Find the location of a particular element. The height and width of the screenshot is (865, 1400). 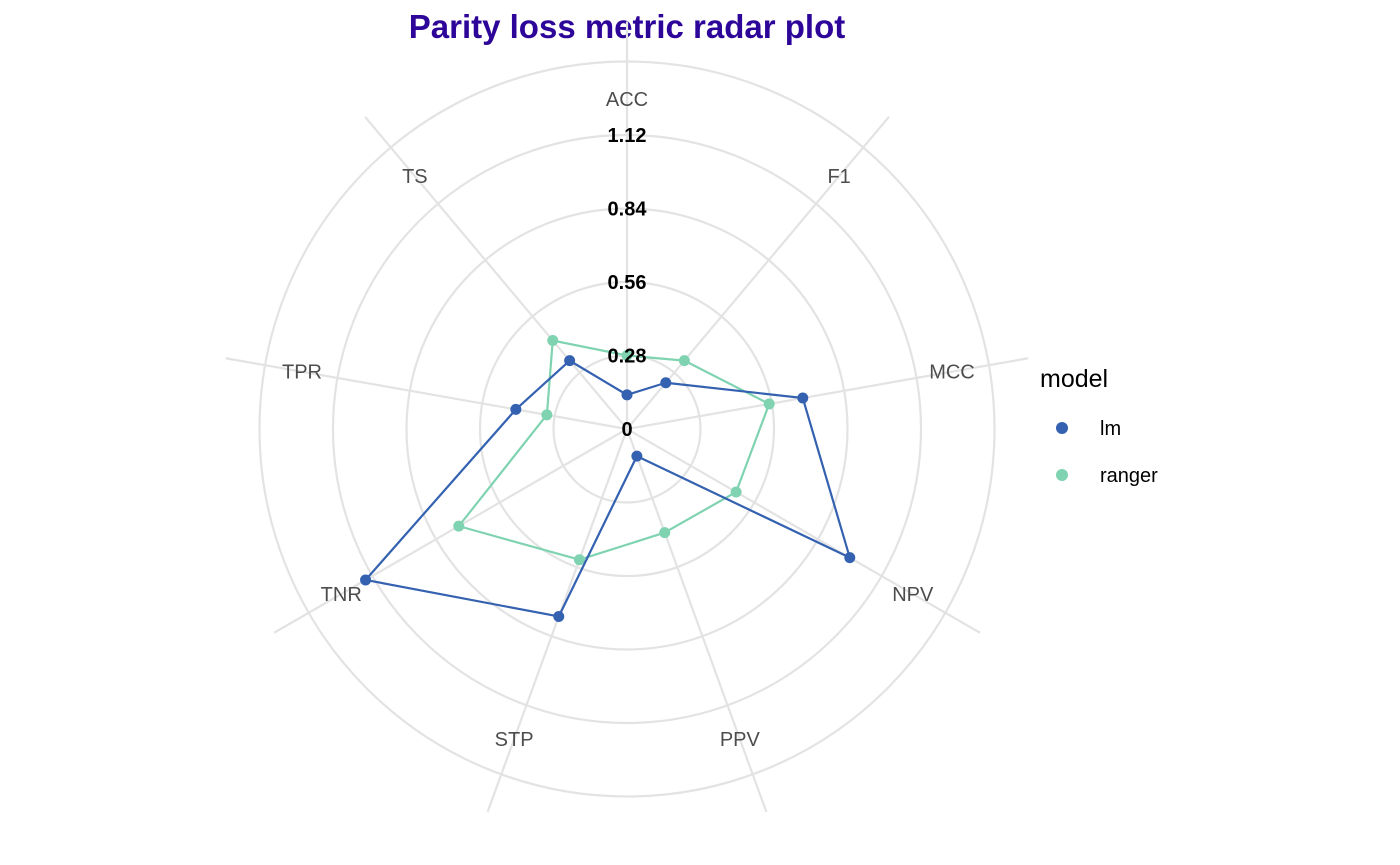

legend: model lm ranger is located at coordinates (1099, 426).